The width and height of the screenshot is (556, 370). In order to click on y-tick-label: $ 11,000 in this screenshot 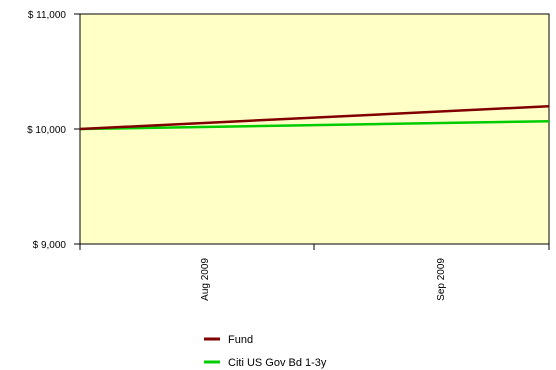, I will do `click(47, 15)`.